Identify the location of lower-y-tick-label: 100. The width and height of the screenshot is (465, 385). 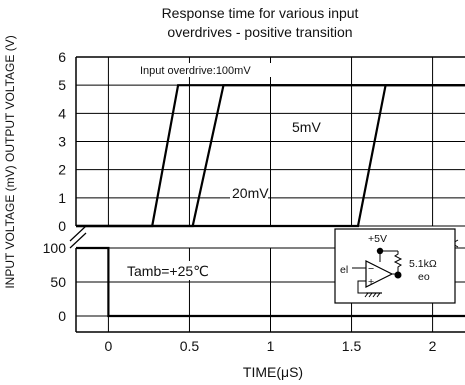
(55, 248).